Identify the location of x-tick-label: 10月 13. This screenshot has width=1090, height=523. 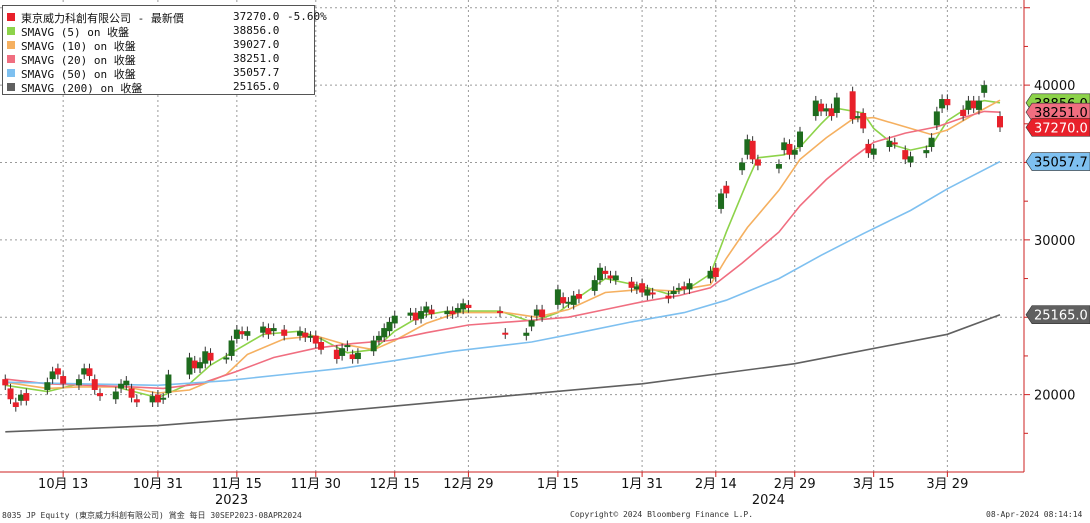
(63, 484).